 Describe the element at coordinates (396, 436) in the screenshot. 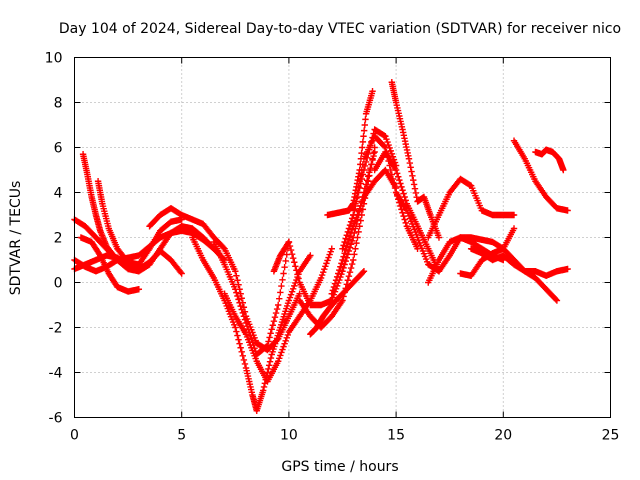

I see `x-tick-label: 15` at that location.